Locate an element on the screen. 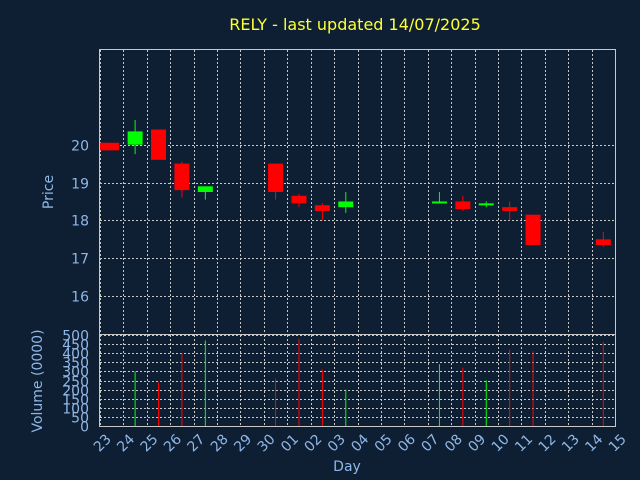 Image resolution: width=640 pixels, height=480 pixels. volume-tick-label: 300 is located at coordinates (75, 373).